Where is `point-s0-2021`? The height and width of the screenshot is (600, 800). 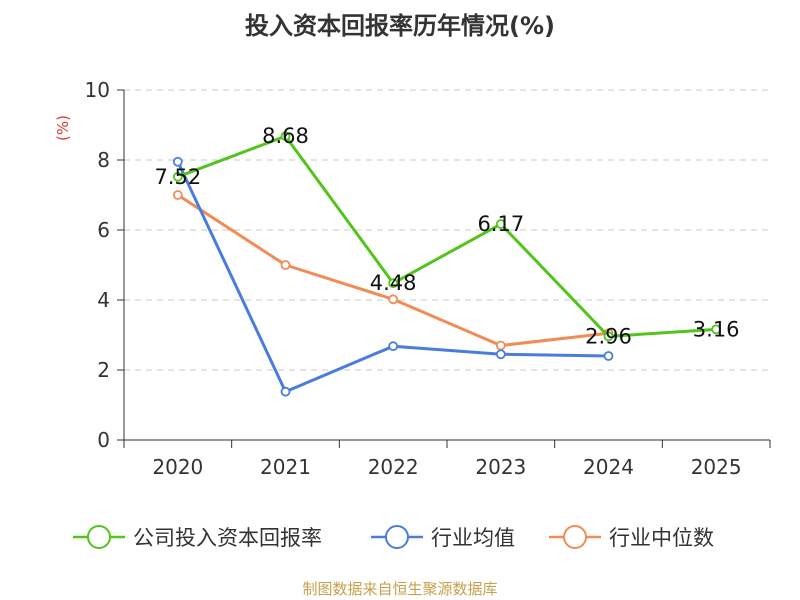 point-s0-2021 is located at coordinates (285, 136).